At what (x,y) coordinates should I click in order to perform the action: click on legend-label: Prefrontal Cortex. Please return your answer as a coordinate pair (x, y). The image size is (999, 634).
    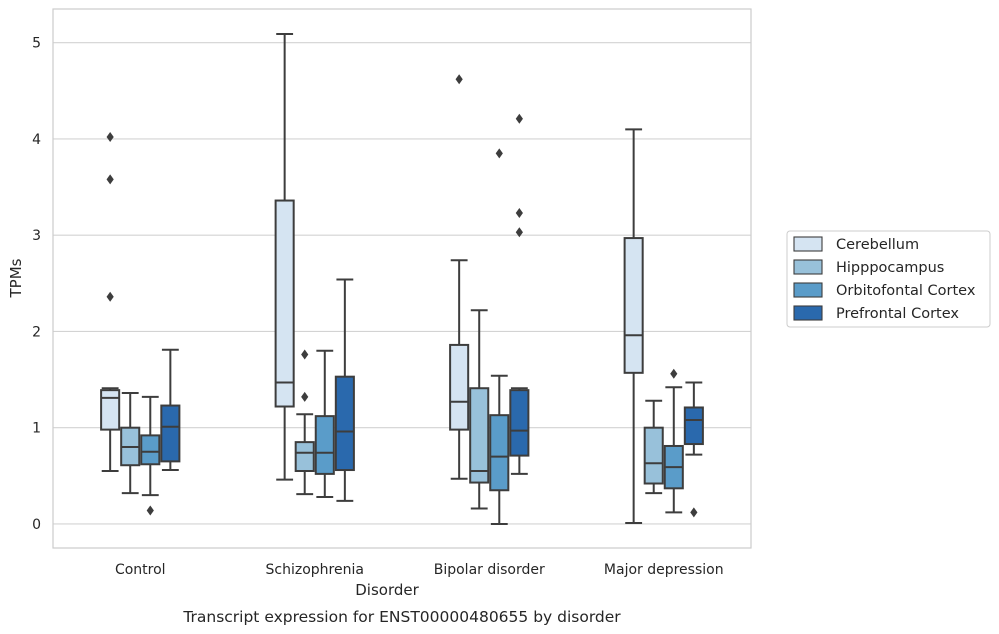
    Looking at the image, I should click on (897, 314).